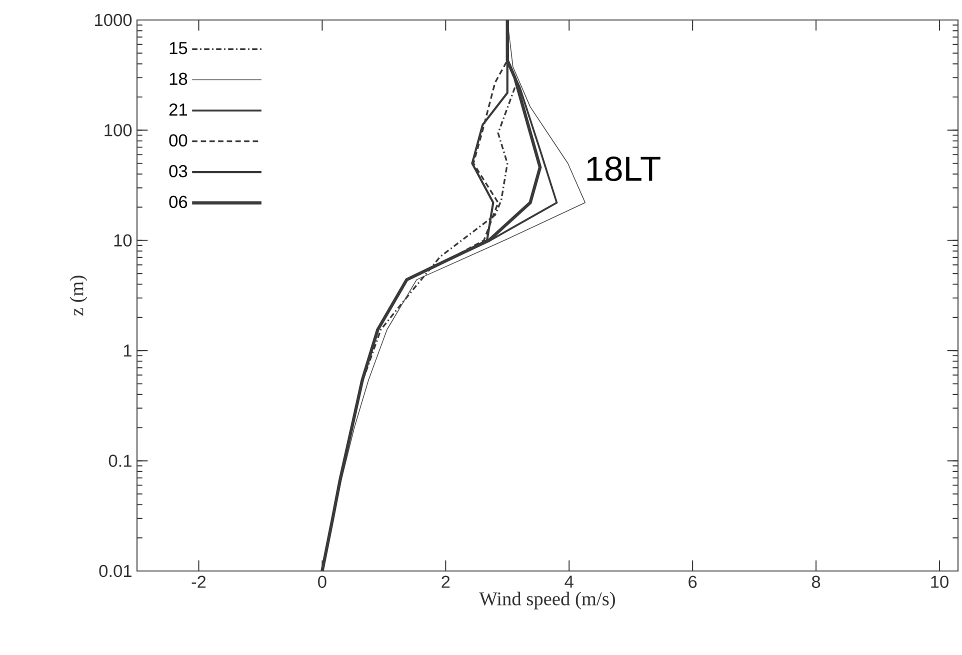 This screenshot has height=655, width=962. What do you see at coordinates (113, 20) in the screenshot?
I see `y-tick-label: 1000` at bounding box center [113, 20].